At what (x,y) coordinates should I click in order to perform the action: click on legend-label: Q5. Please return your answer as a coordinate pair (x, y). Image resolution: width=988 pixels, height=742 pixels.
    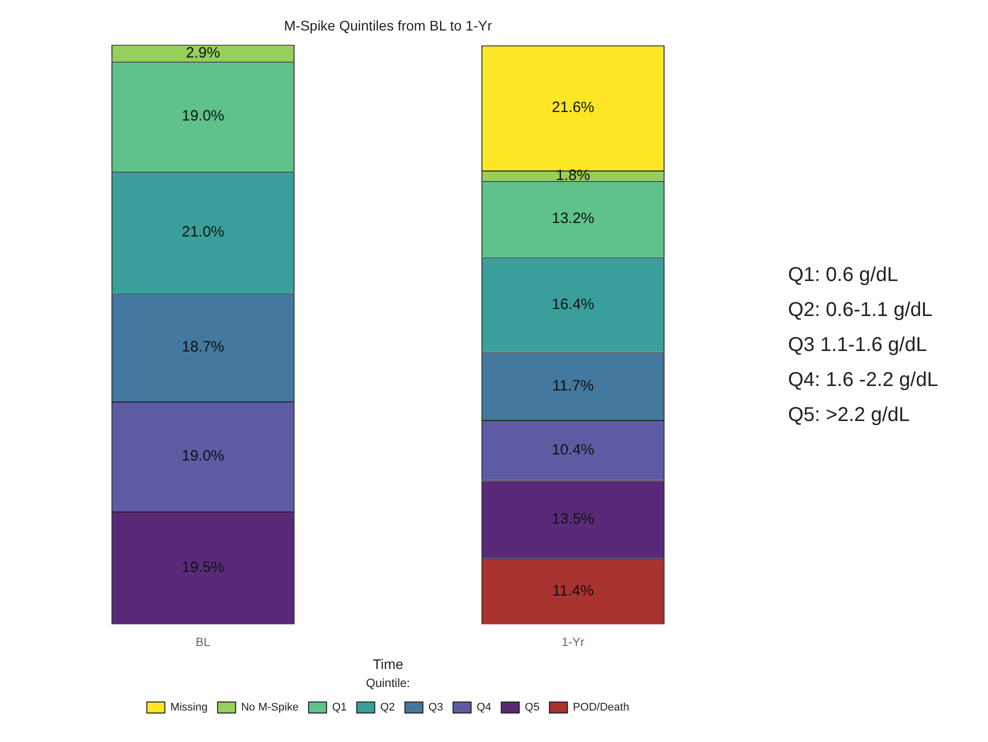
    Looking at the image, I should click on (532, 708).